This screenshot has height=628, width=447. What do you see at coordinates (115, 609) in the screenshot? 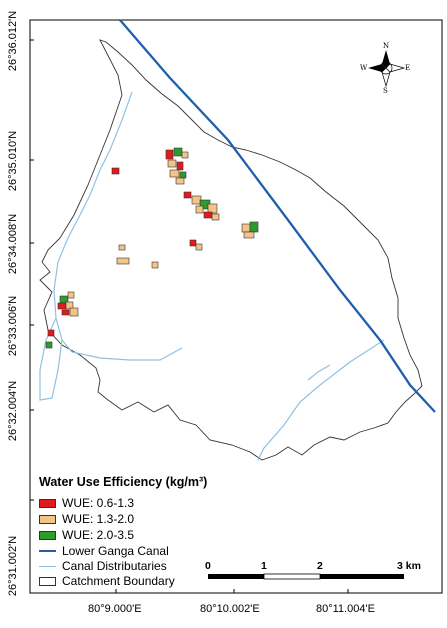
I see `lon-label-1: 80°9.000'E` at bounding box center [115, 609].